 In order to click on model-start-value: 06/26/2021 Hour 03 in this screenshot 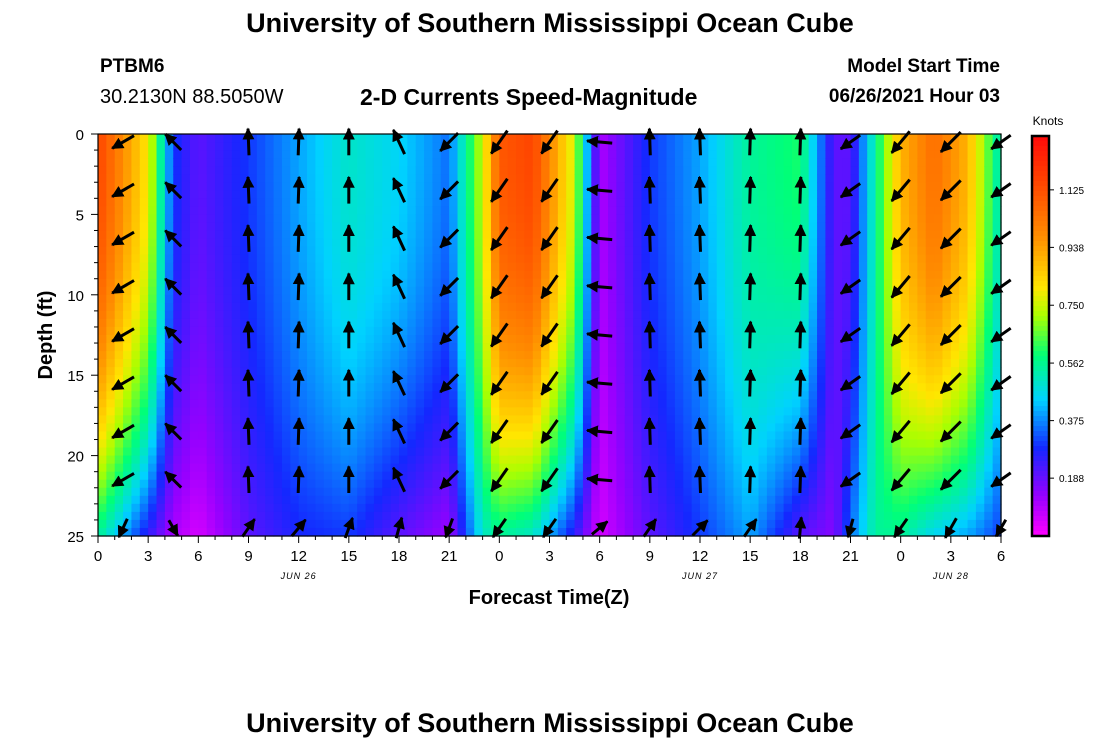, I will do `click(914, 96)`.